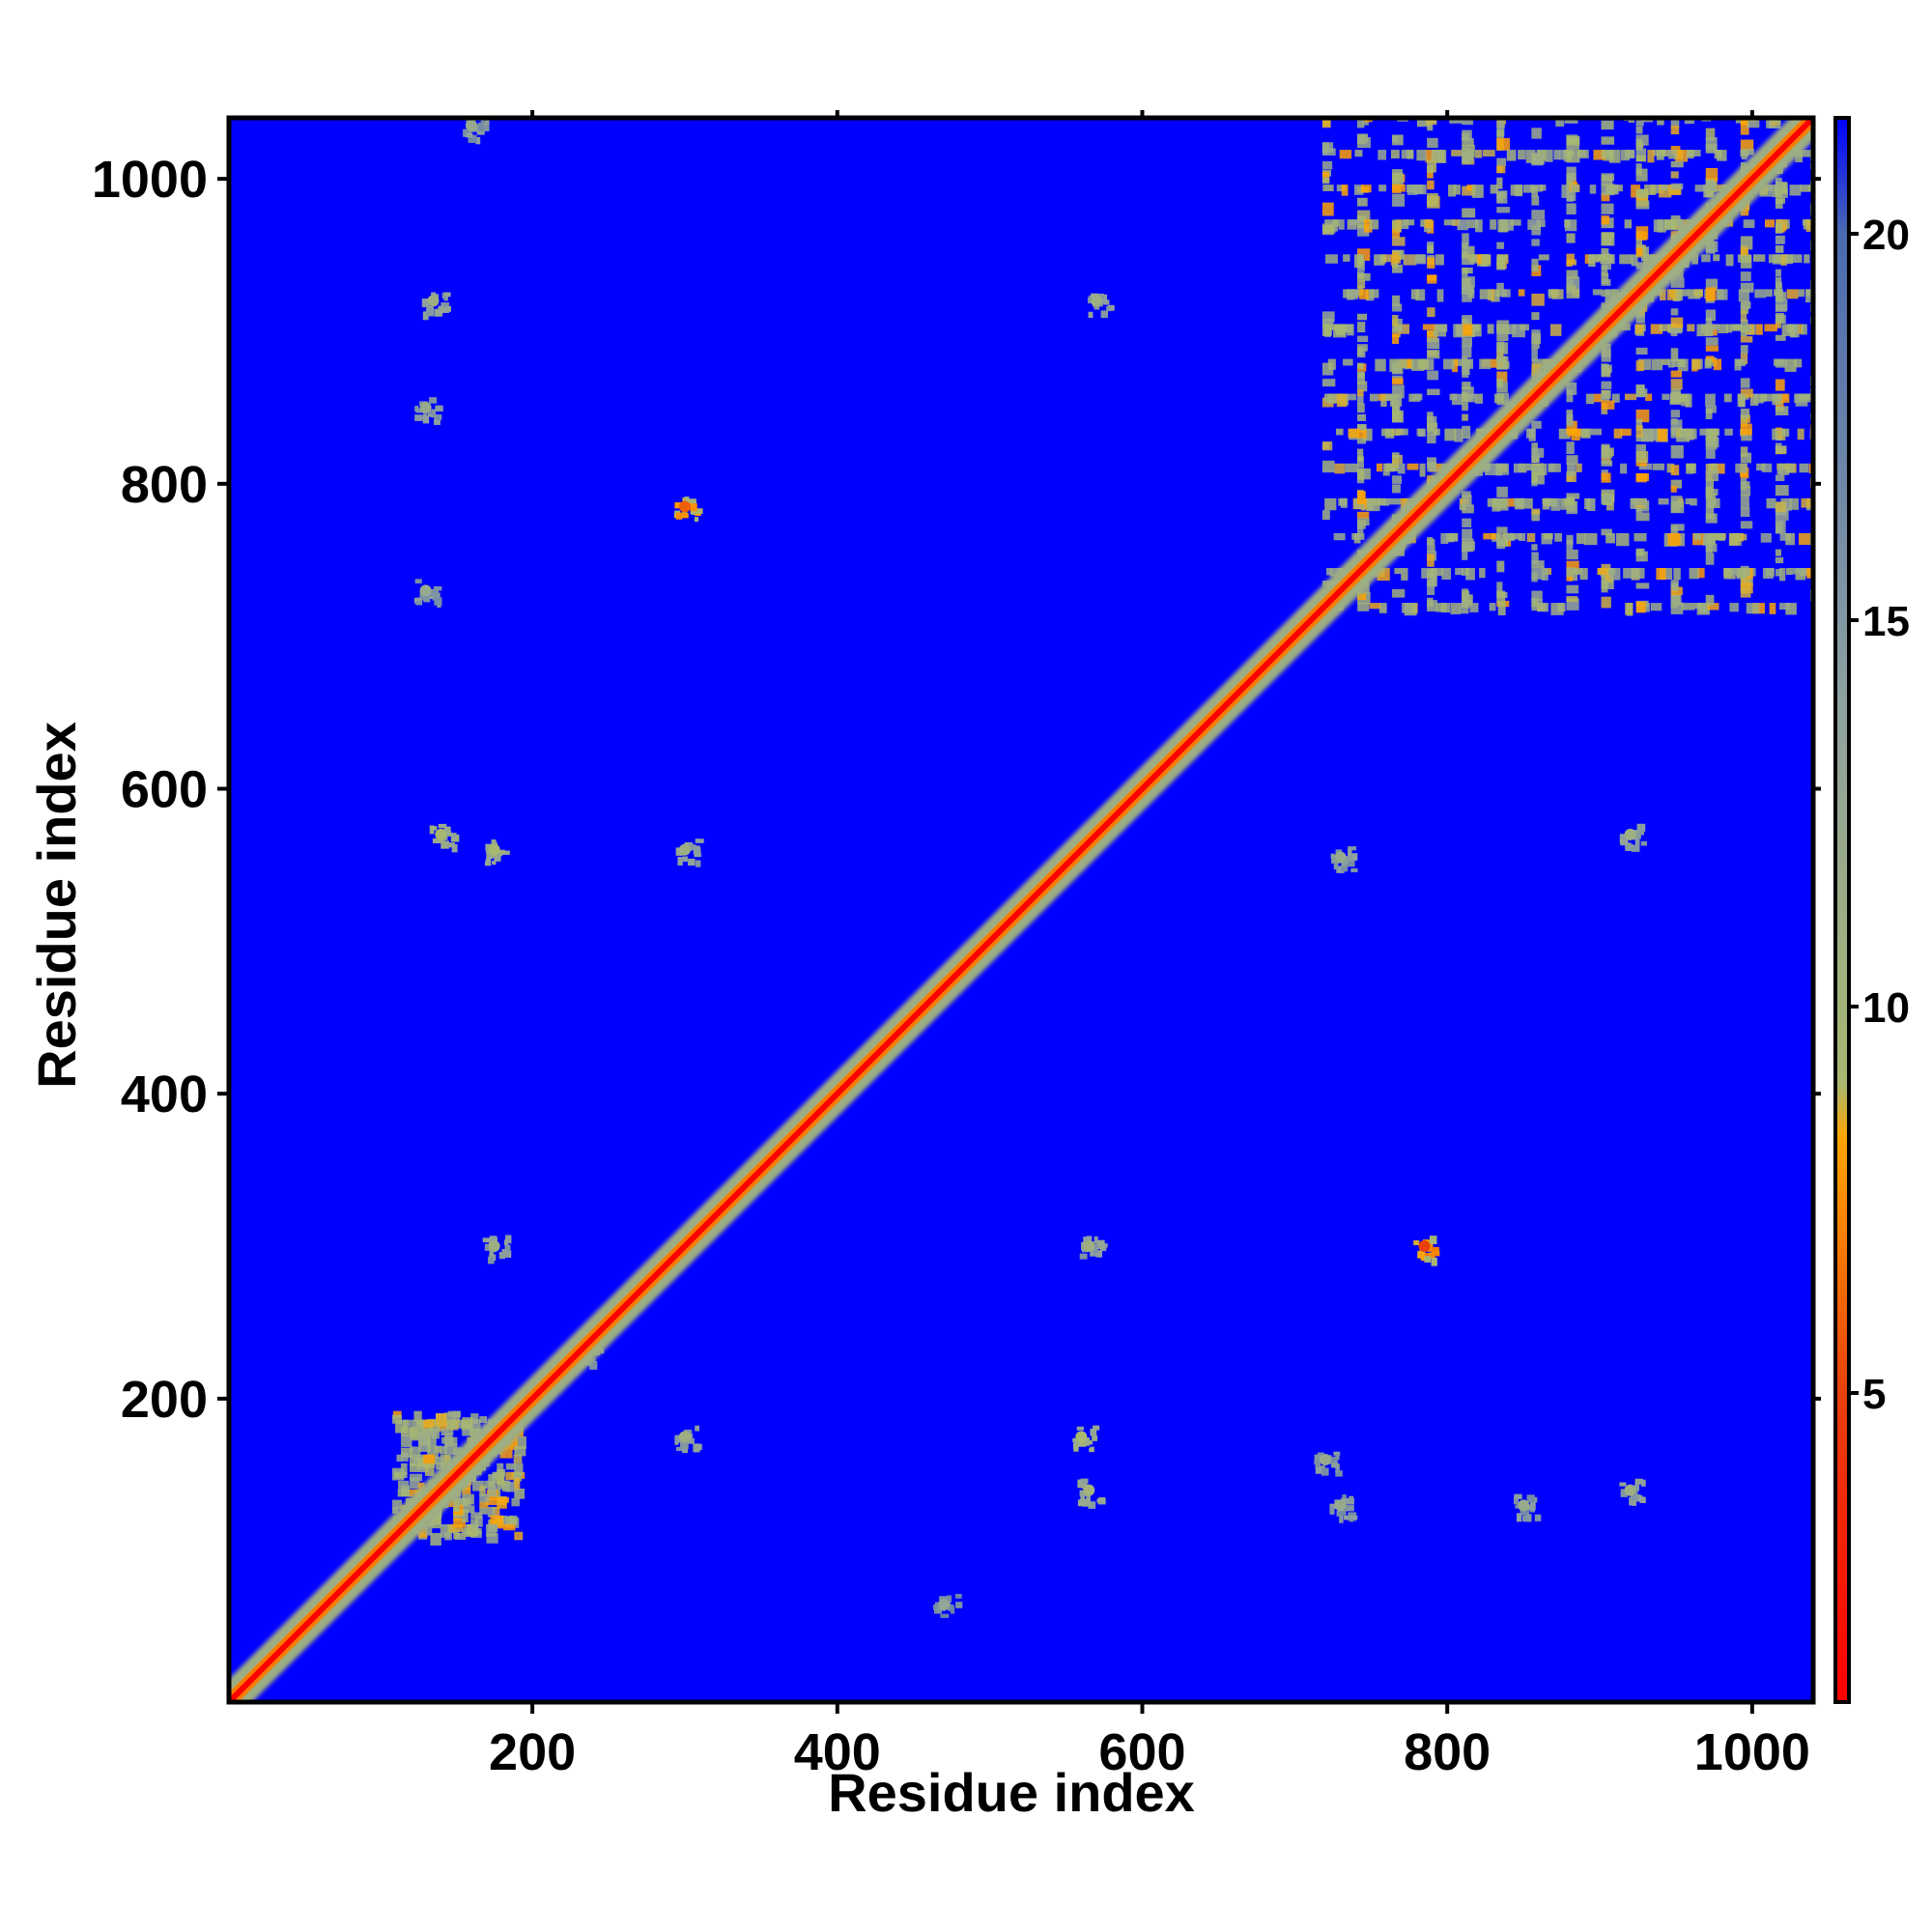 This screenshot has width=1932, height=1932. What do you see at coordinates (532, 1752) in the screenshot?
I see `x-tick-label: 200` at bounding box center [532, 1752].